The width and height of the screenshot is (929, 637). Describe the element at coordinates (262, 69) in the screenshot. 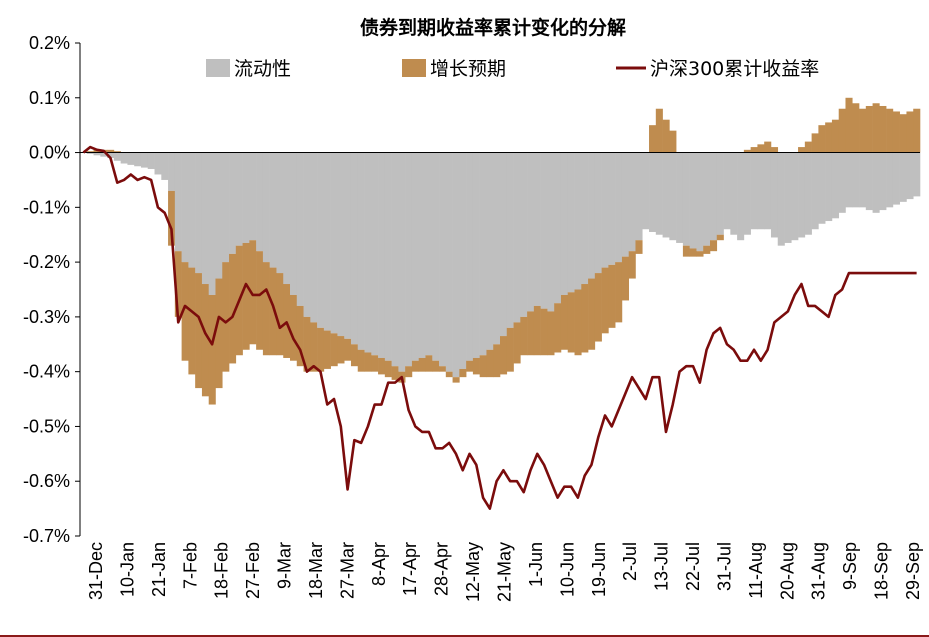

I see `legend-label-liquidity: 流动性` at that location.